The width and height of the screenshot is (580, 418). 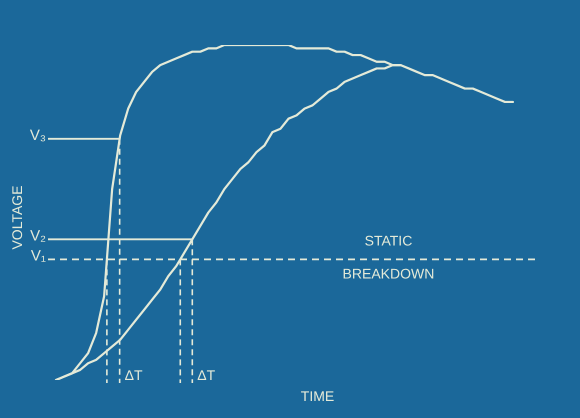 I want to click on ref-line-label: V₁, so click(x=38, y=256).